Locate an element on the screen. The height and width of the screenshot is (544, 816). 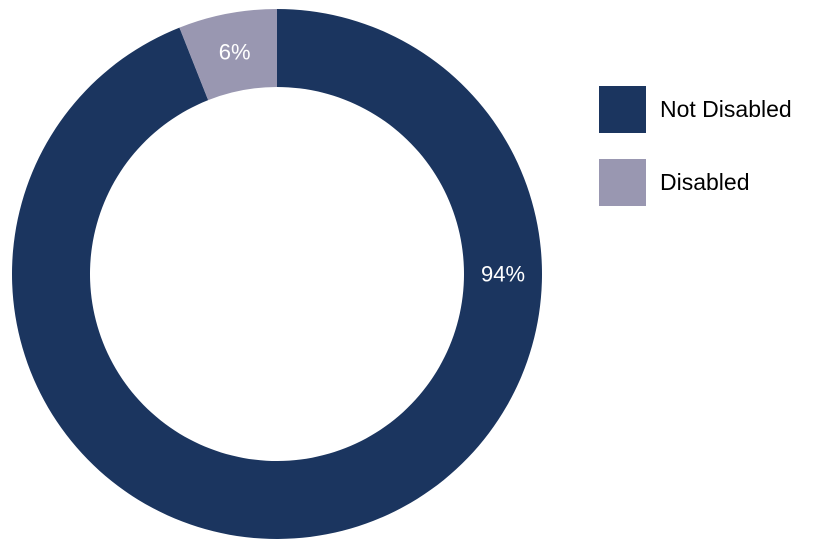
legend-label-disabled: Disabled is located at coordinates (705, 182).